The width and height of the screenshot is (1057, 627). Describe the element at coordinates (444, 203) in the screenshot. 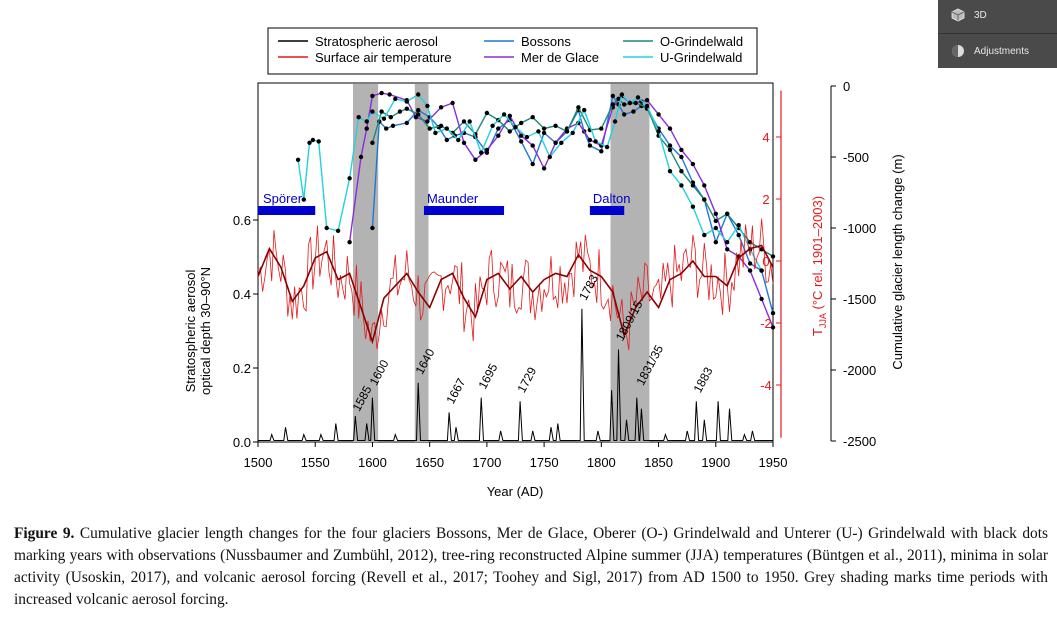

I see `solar-minima-group: Spörer Maunder Dalton` at that location.